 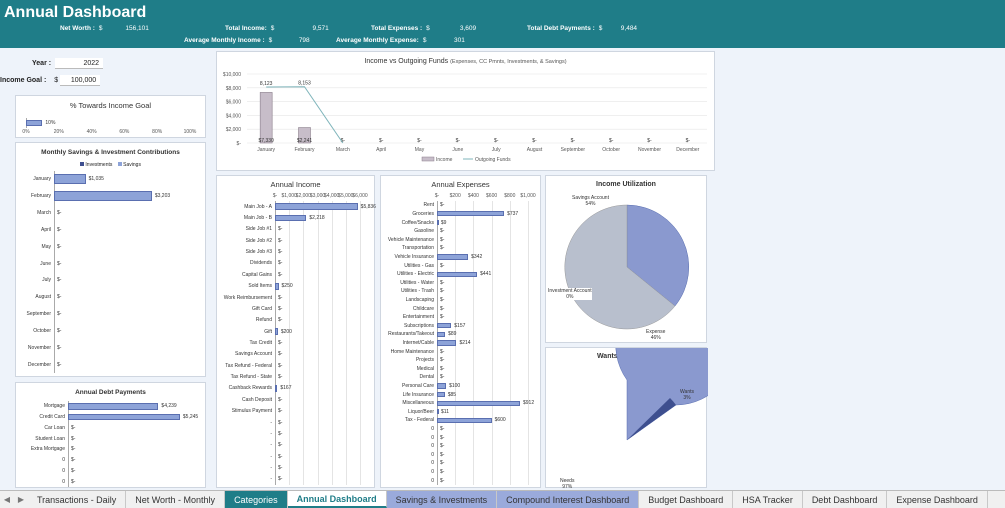 I want to click on year-input: 2022, so click(x=79, y=63).